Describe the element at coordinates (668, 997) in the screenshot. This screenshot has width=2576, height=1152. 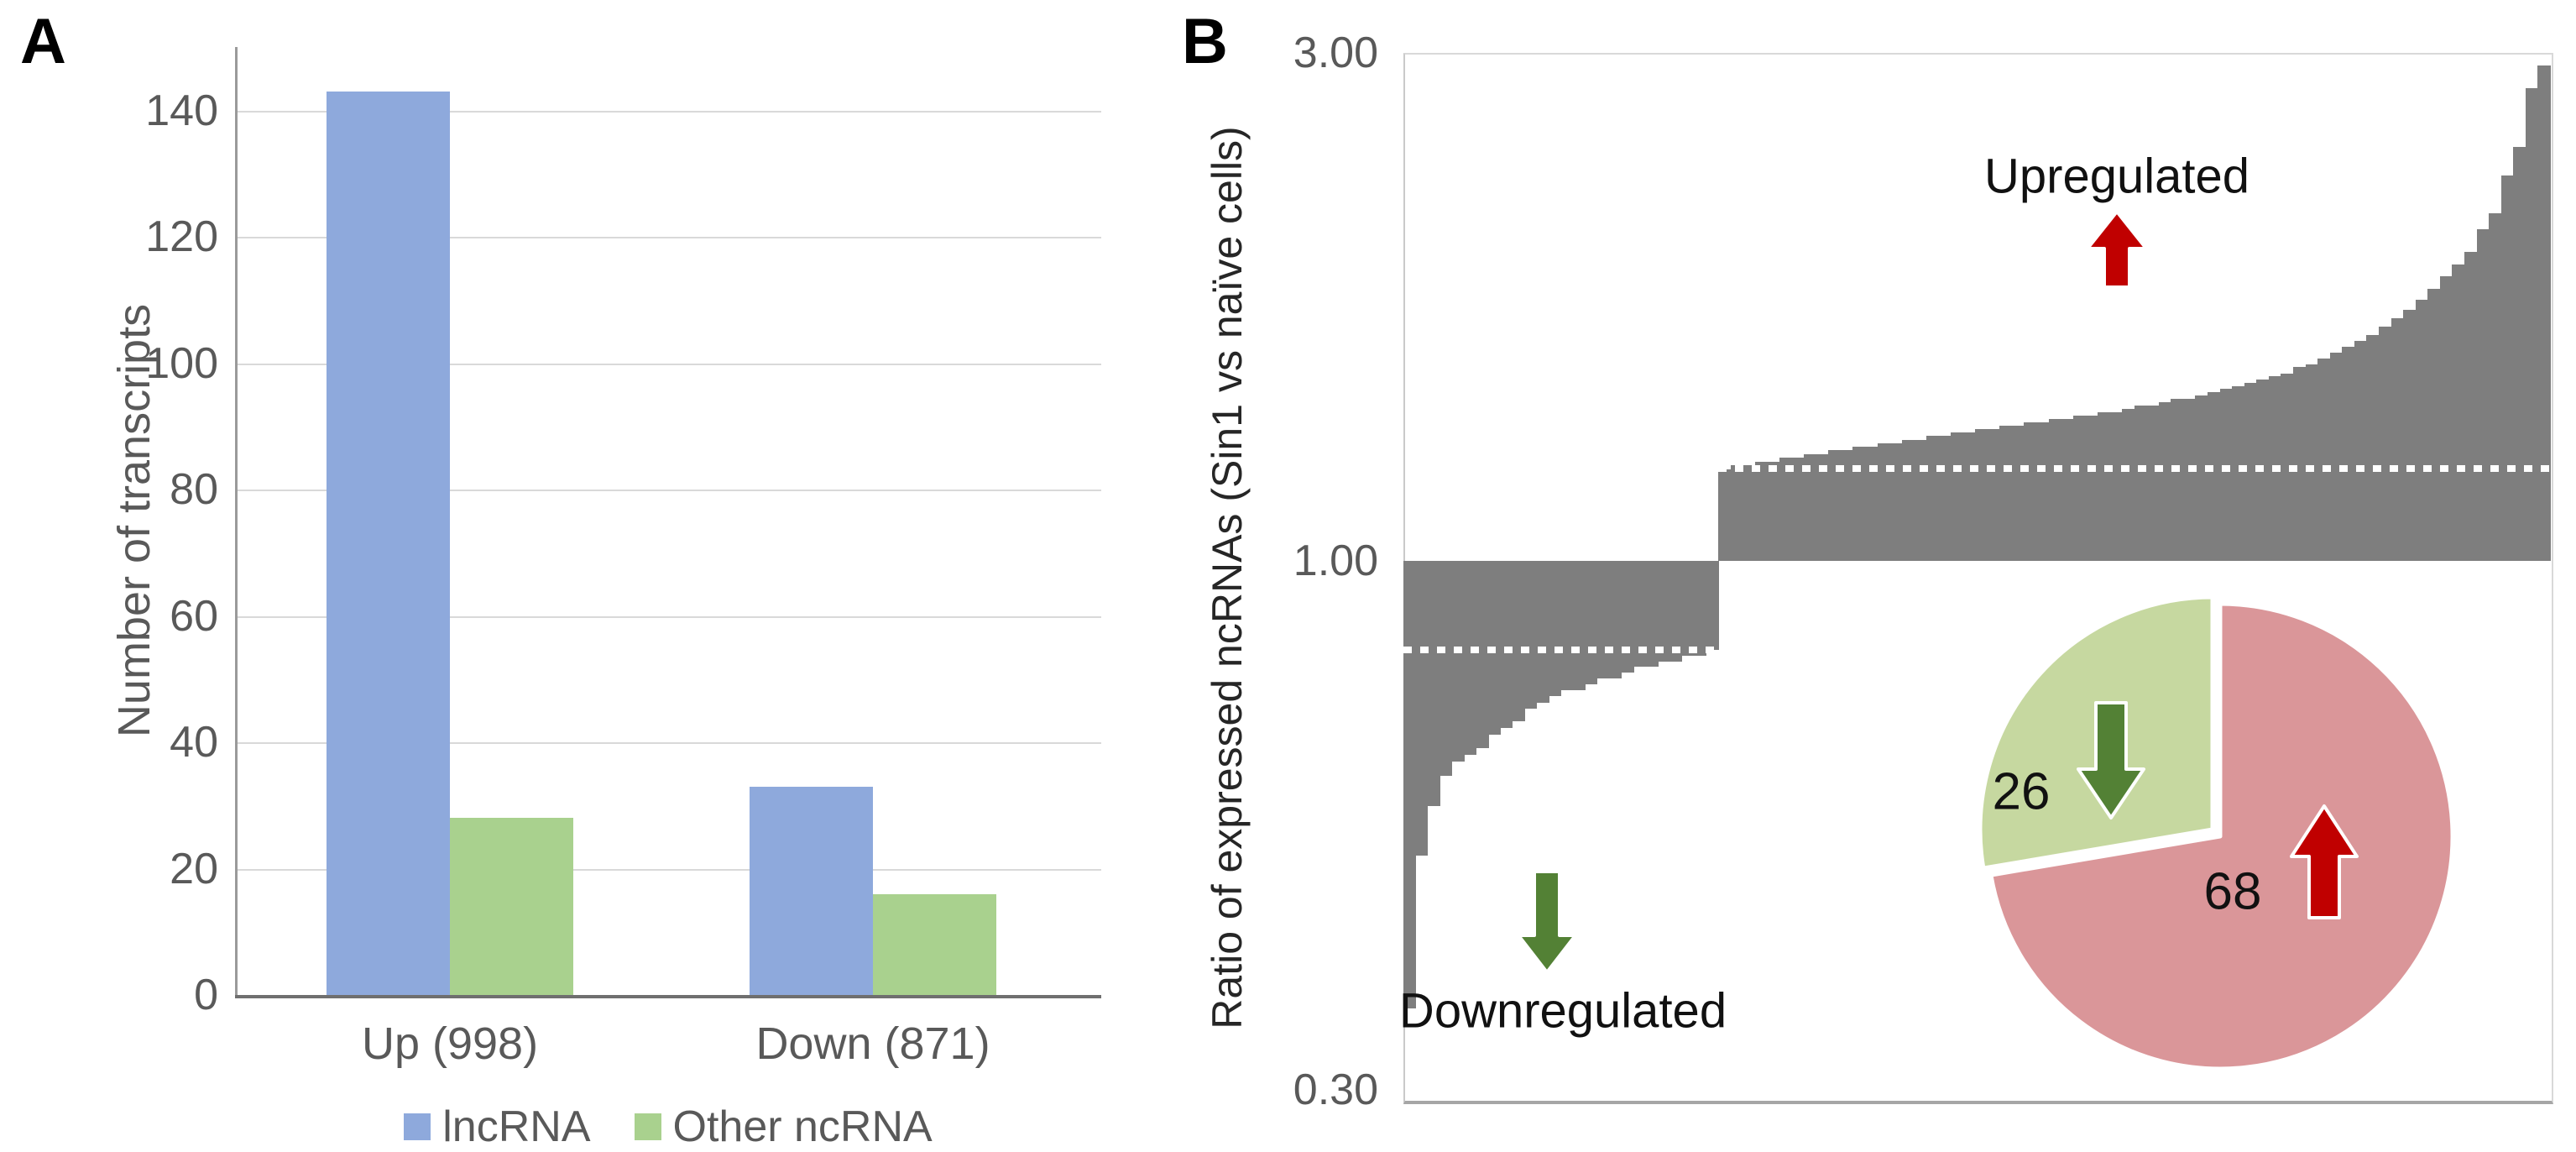
I see `x-axis-line` at that location.